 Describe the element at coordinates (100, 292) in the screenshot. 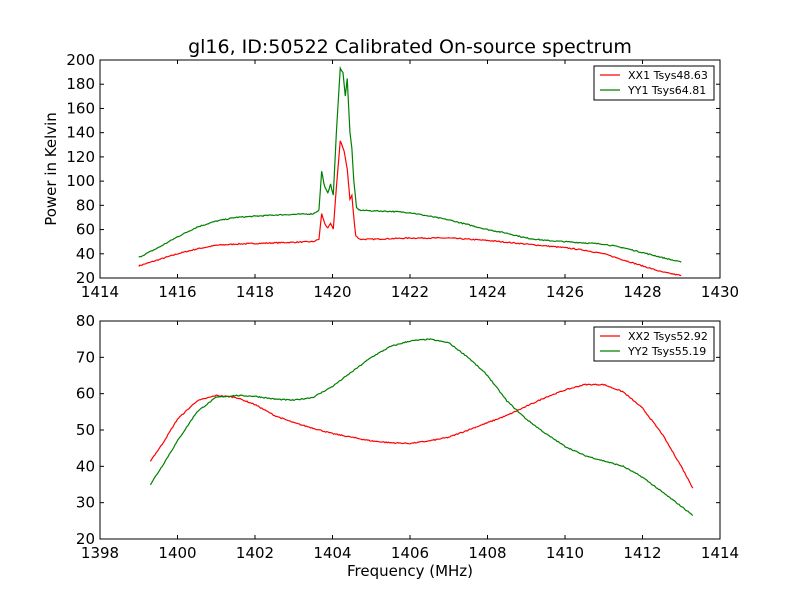

I see `top-x-tick-label: 1414` at that location.